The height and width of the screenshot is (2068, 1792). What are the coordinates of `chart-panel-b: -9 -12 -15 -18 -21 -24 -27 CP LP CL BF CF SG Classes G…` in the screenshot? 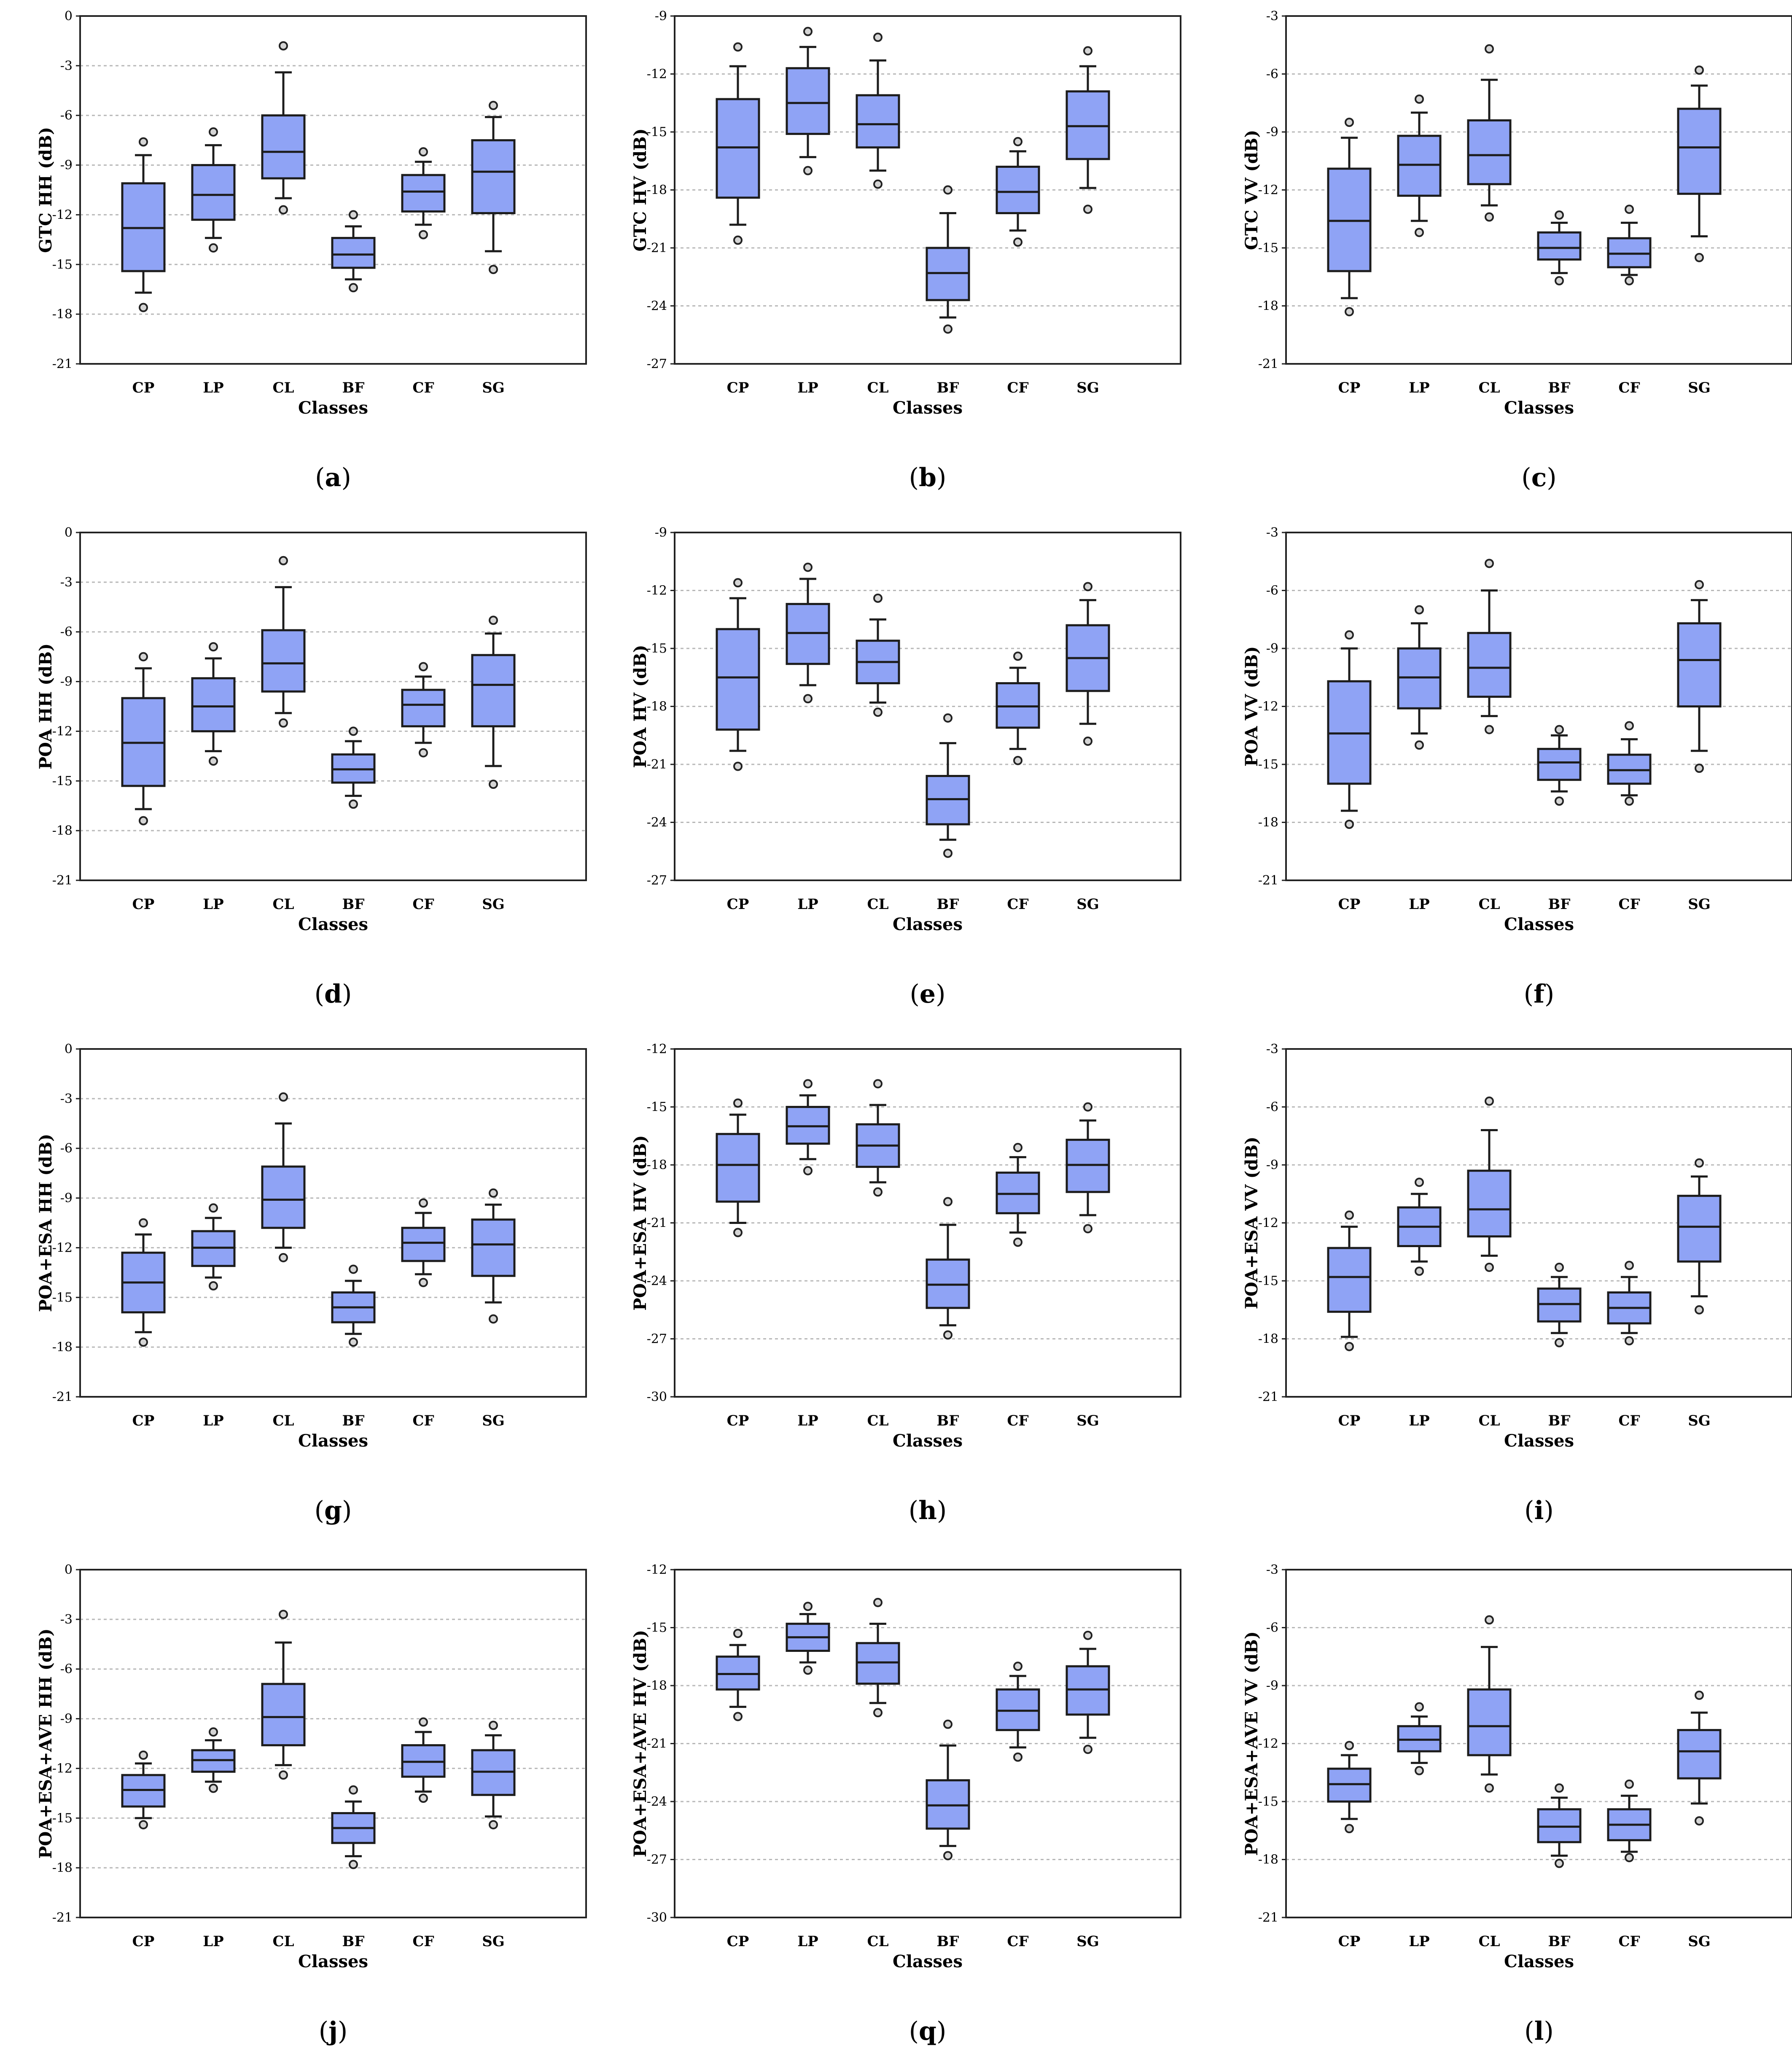 It's located at (919, 261).